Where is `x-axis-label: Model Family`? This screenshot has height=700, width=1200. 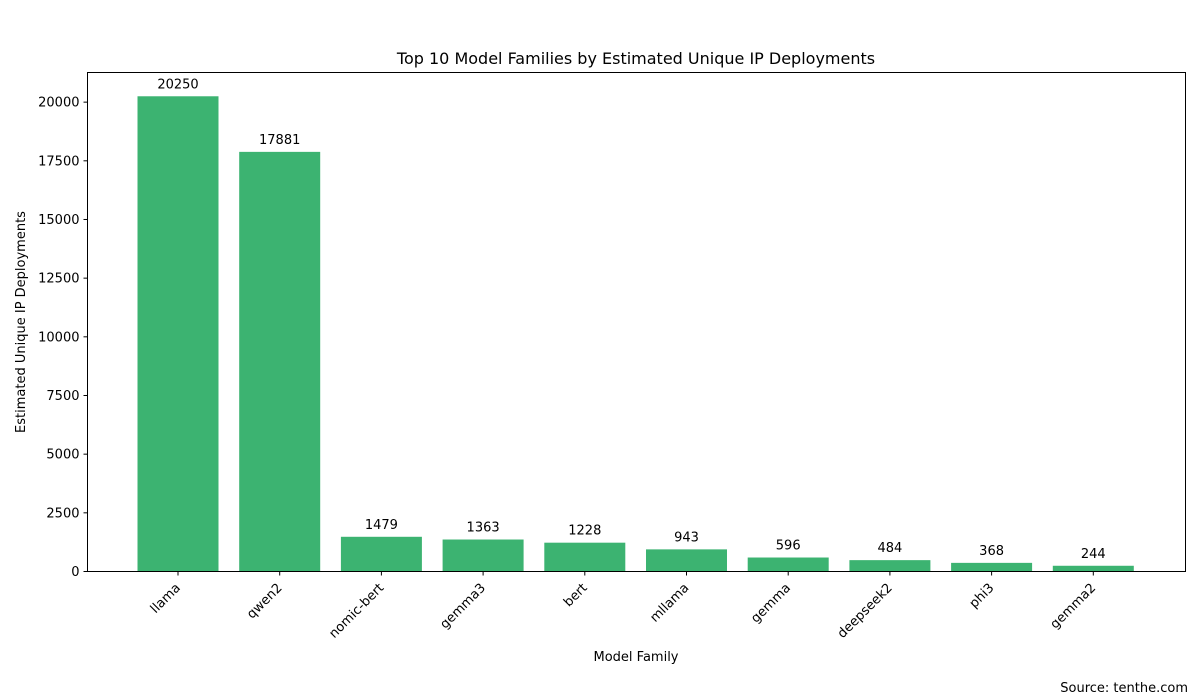 x-axis-label: Model Family is located at coordinates (636, 657).